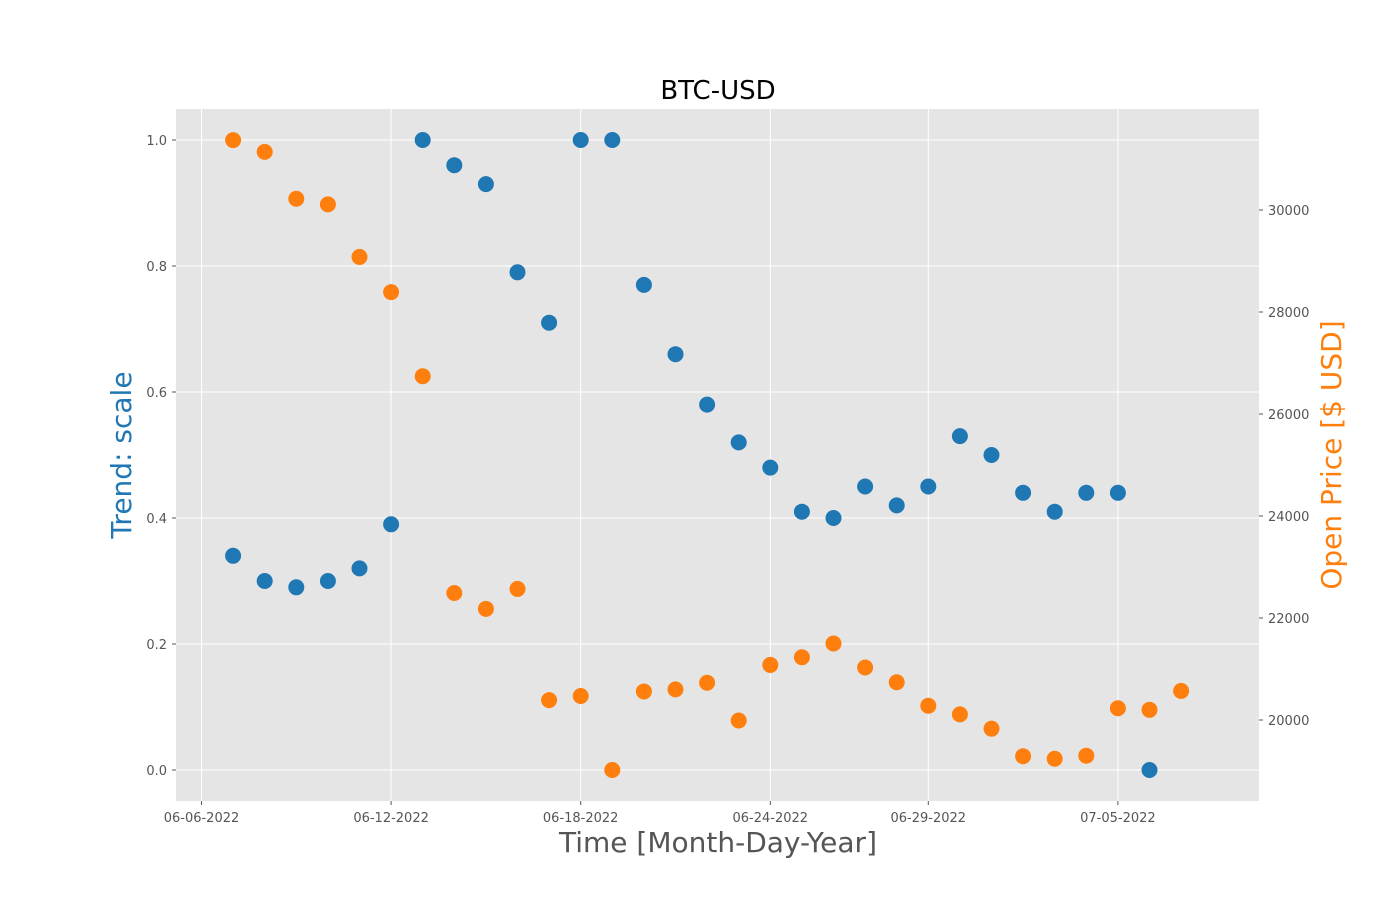  I want to click on x-tick-label: 06-24-2022, so click(771, 818).